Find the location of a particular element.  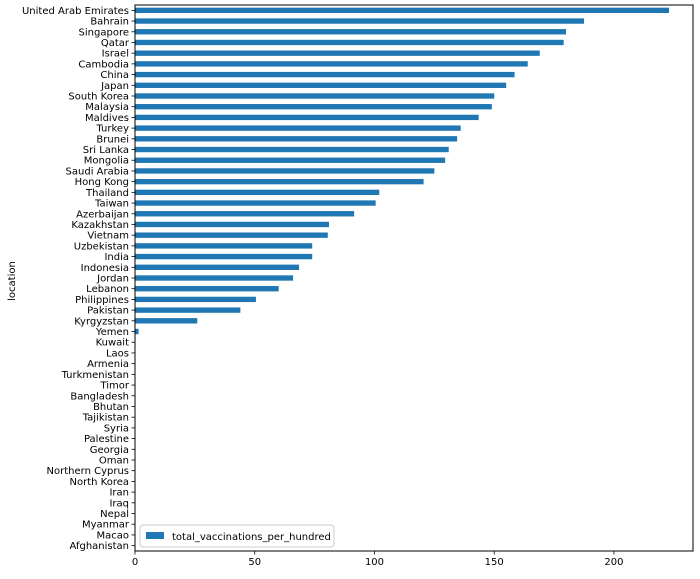

y-tick-label: Japan is located at coordinates (114, 86).